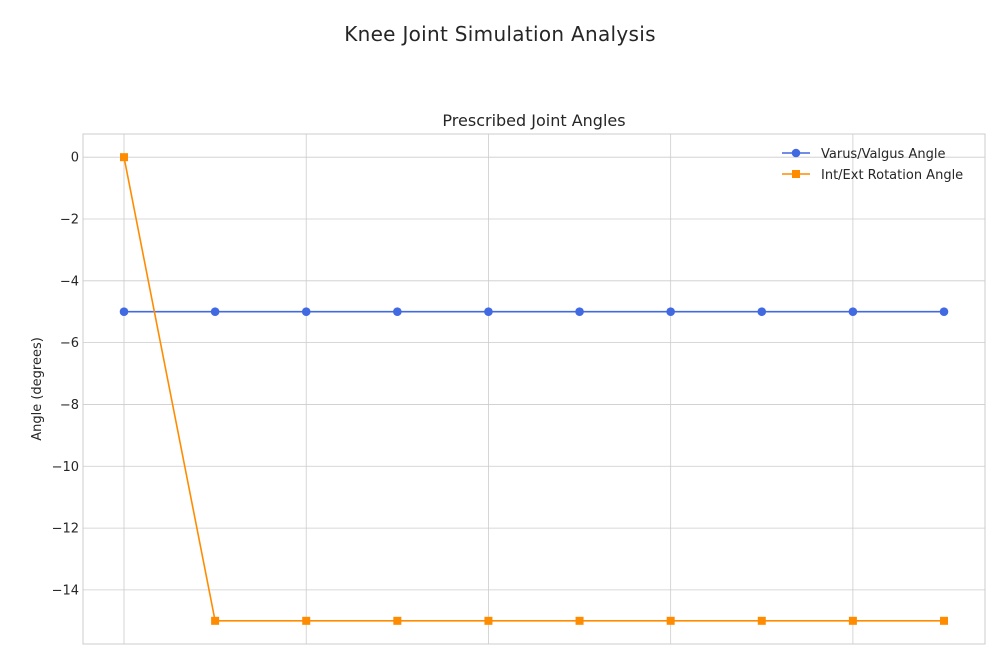 Image resolution: width=1000 pixels, height=650 pixels. I want to click on chart-title: Prescribed Joint Angles, so click(533, 120).